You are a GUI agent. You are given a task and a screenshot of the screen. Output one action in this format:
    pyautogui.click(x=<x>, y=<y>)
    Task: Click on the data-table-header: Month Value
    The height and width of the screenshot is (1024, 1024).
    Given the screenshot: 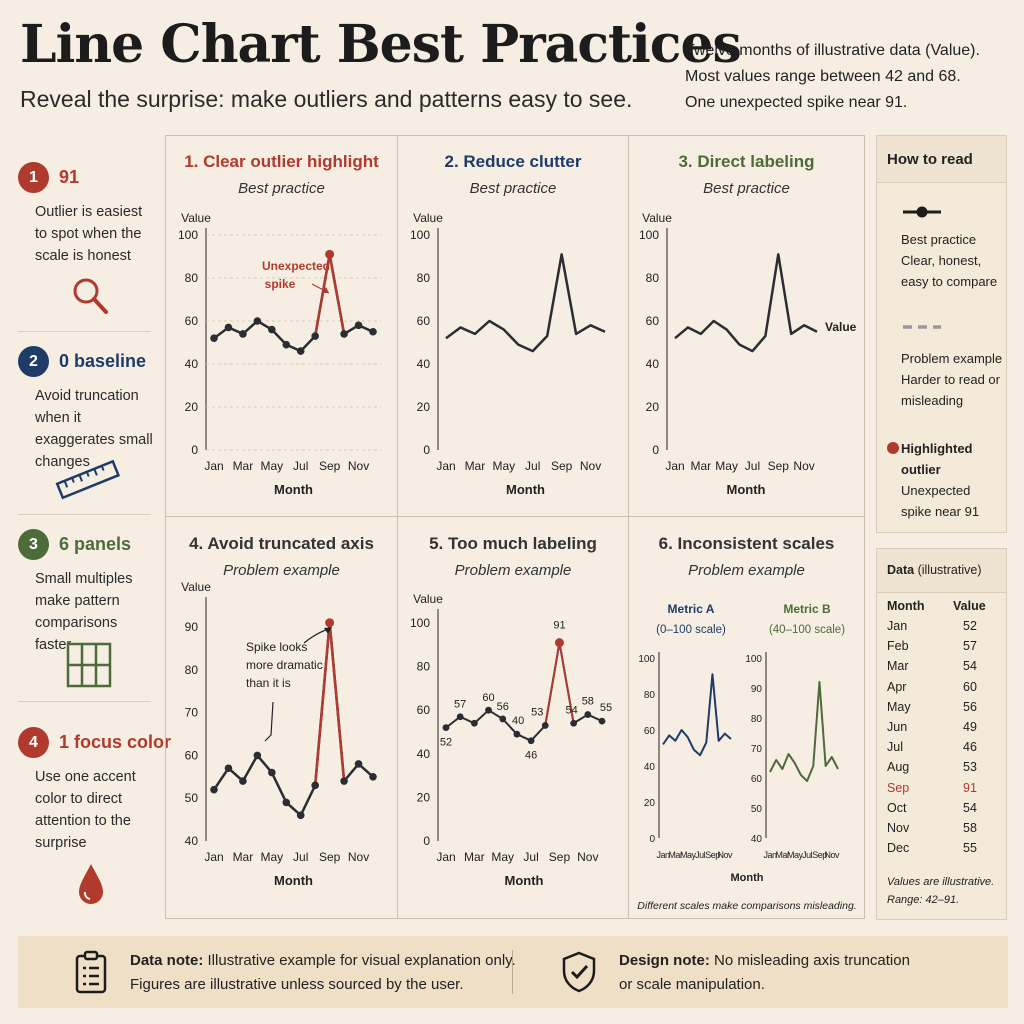 What is the action you would take?
    pyautogui.click(x=936, y=606)
    